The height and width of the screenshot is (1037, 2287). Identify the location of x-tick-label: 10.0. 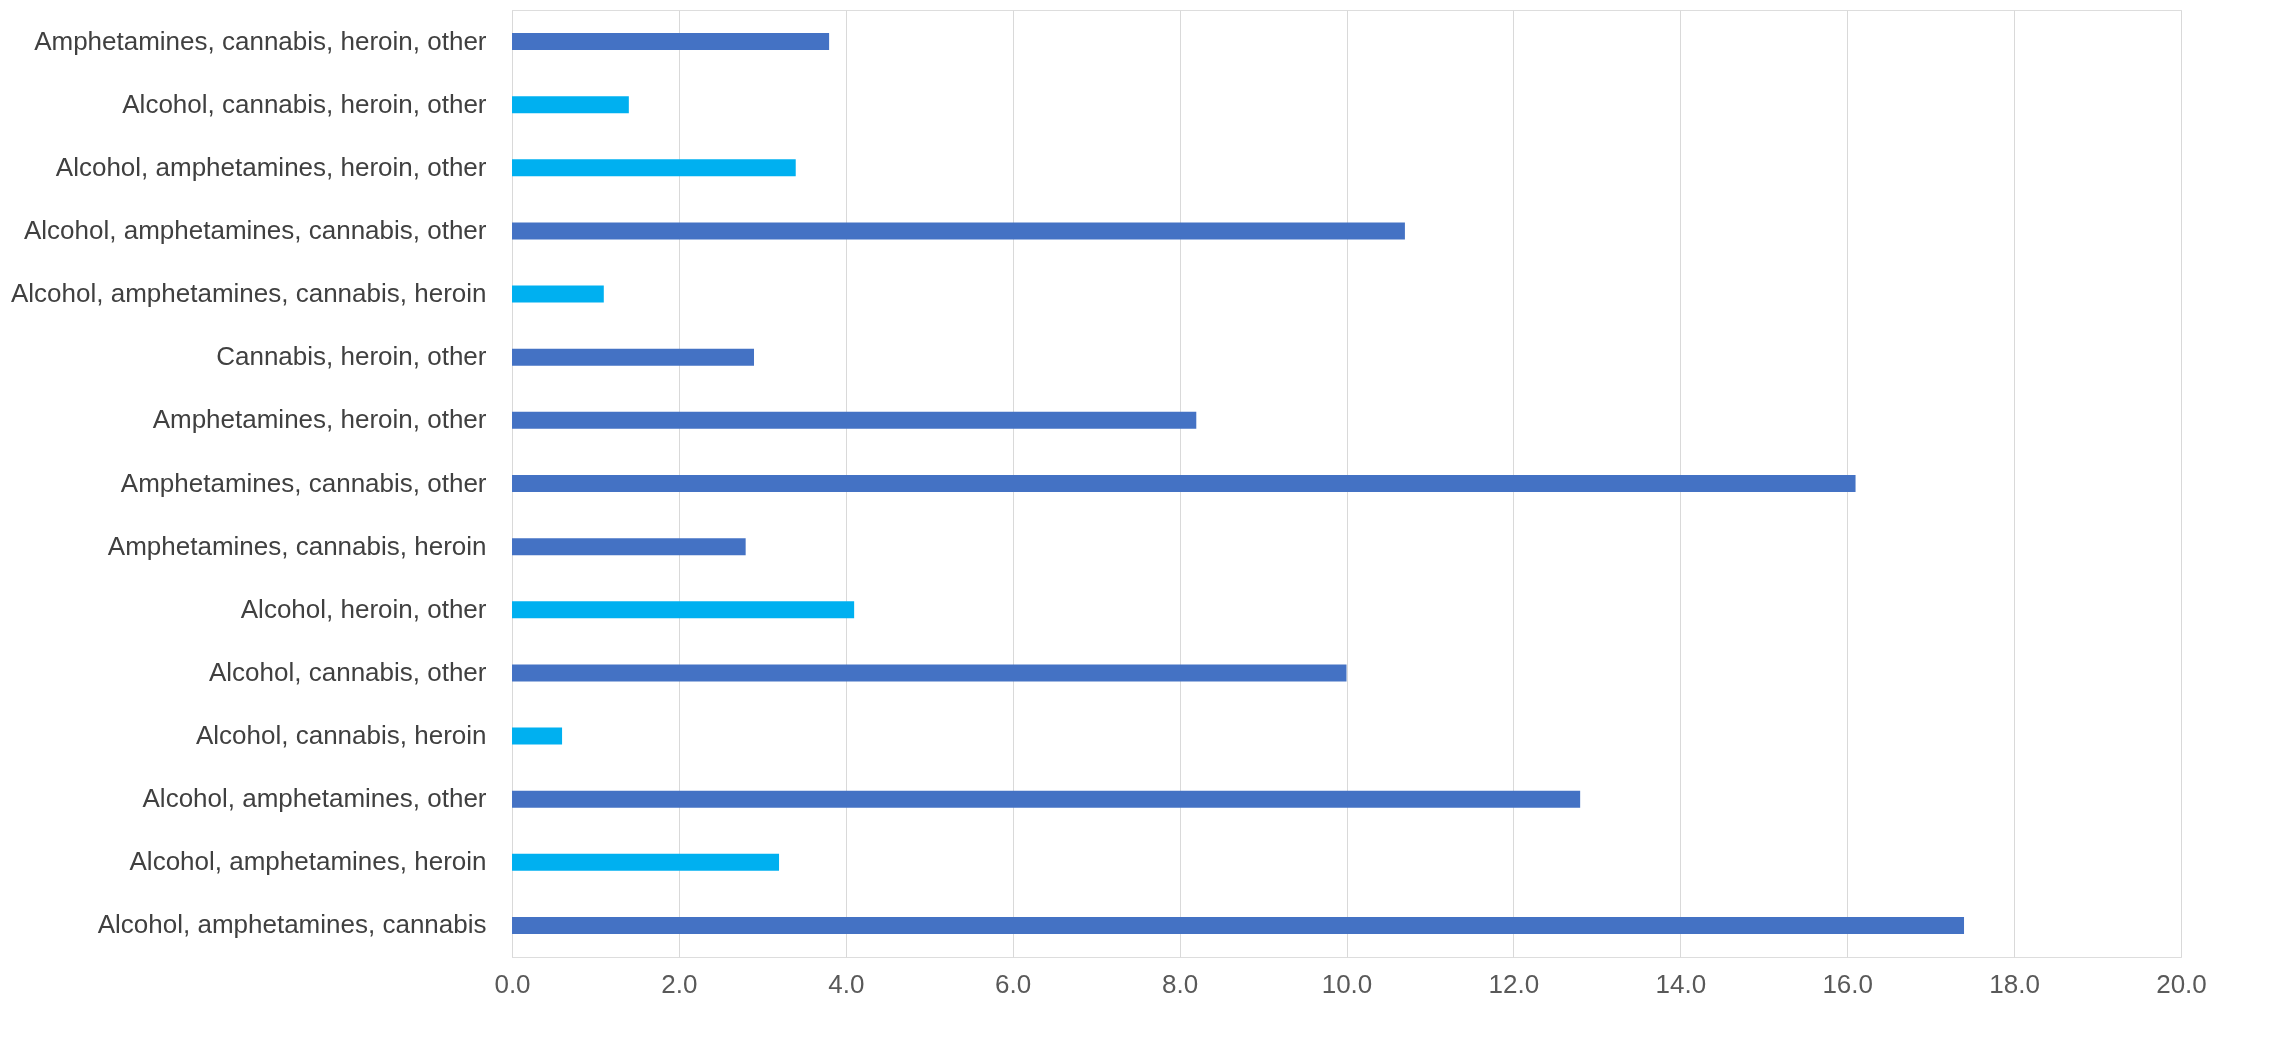
(1347, 983).